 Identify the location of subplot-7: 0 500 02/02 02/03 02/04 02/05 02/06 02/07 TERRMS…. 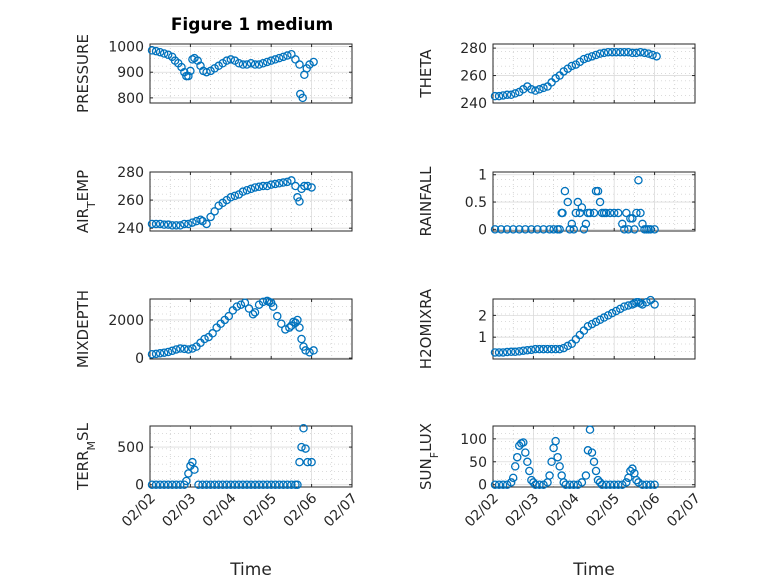
(217, 476).